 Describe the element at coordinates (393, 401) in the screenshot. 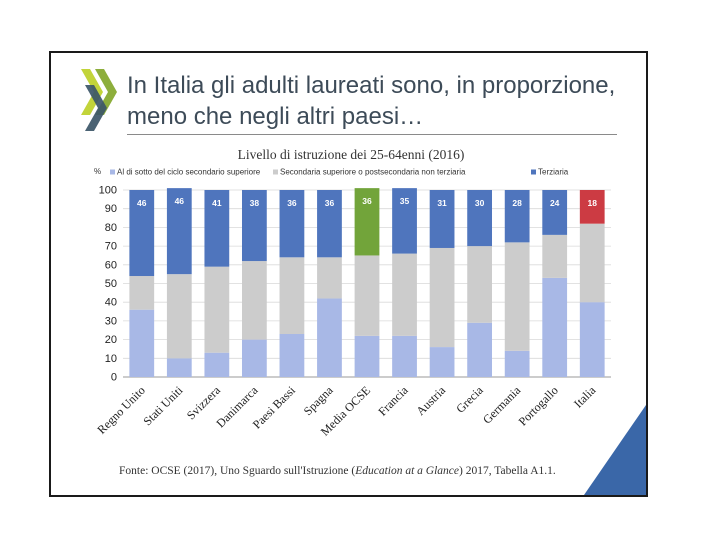

I see `x-tick-label: Francia` at that location.